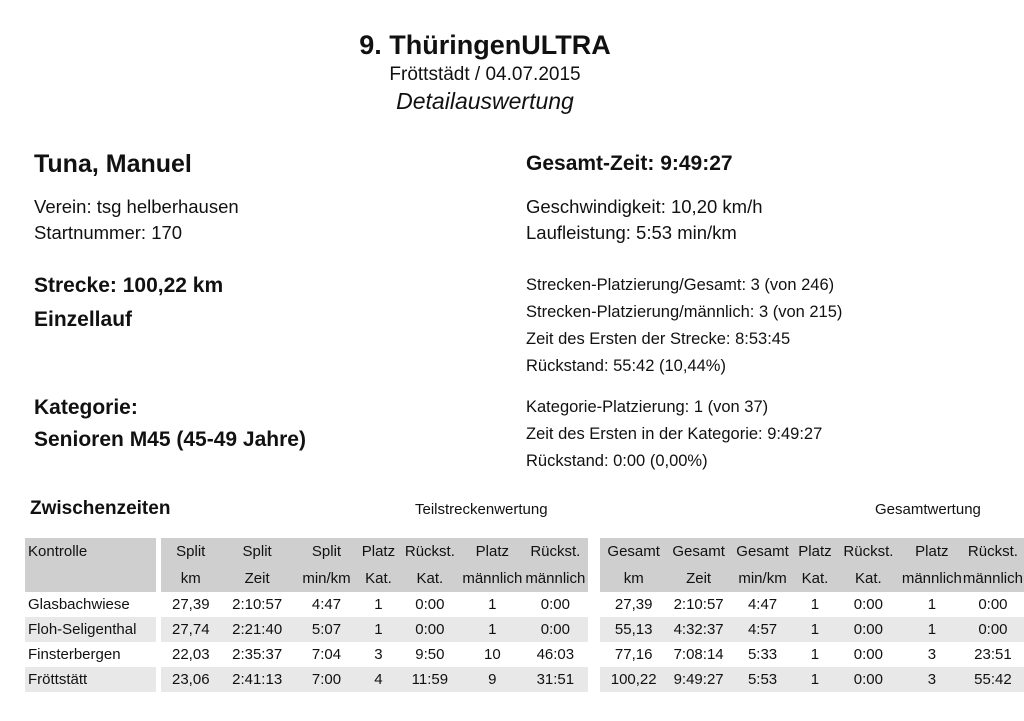  Describe the element at coordinates (762, 654) in the screenshot. I see `table-cell: 5:33` at that location.